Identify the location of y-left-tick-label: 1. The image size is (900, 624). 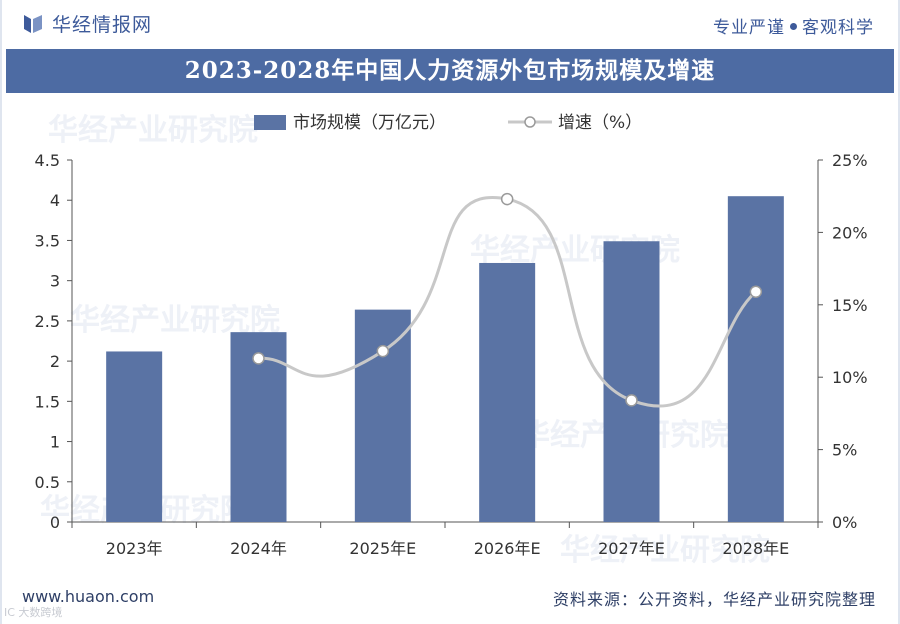
(55, 442).